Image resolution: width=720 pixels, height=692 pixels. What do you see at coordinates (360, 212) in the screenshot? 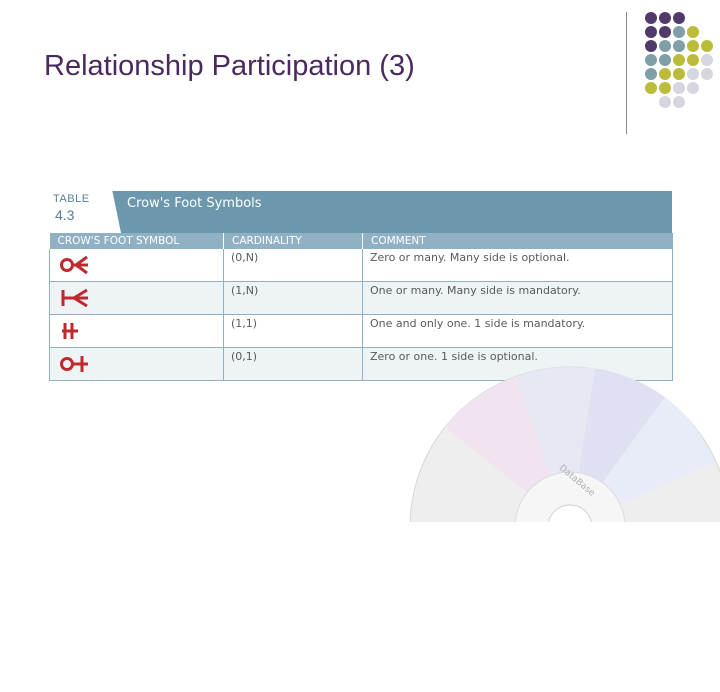
I see `table-banner: TABLE 4.3 Crow's Foot Symbols` at bounding box center [360, 212].